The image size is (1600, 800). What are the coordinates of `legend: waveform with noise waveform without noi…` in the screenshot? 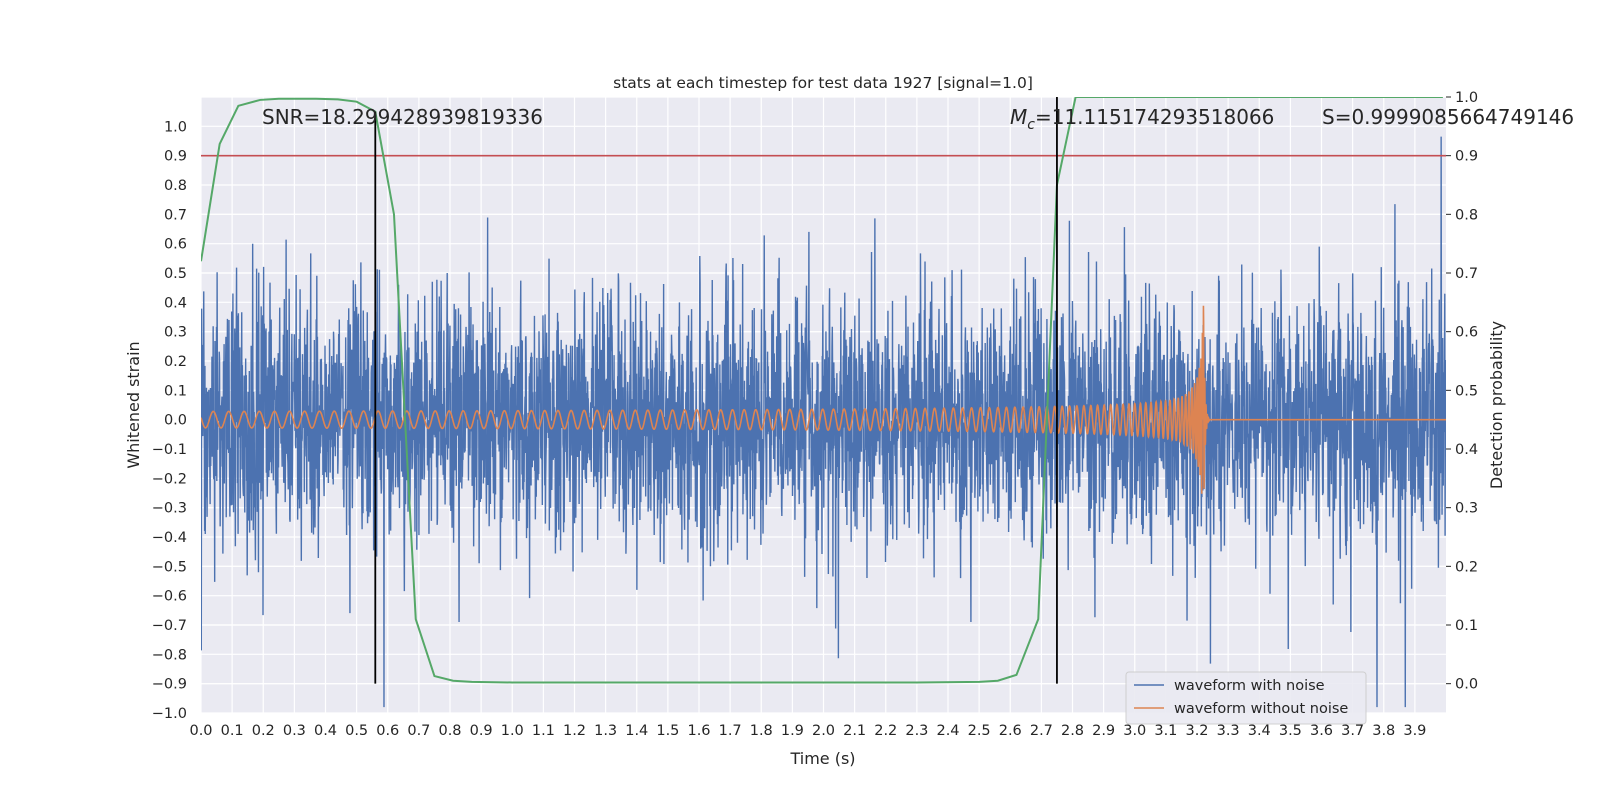 It's located at (1246, 698).